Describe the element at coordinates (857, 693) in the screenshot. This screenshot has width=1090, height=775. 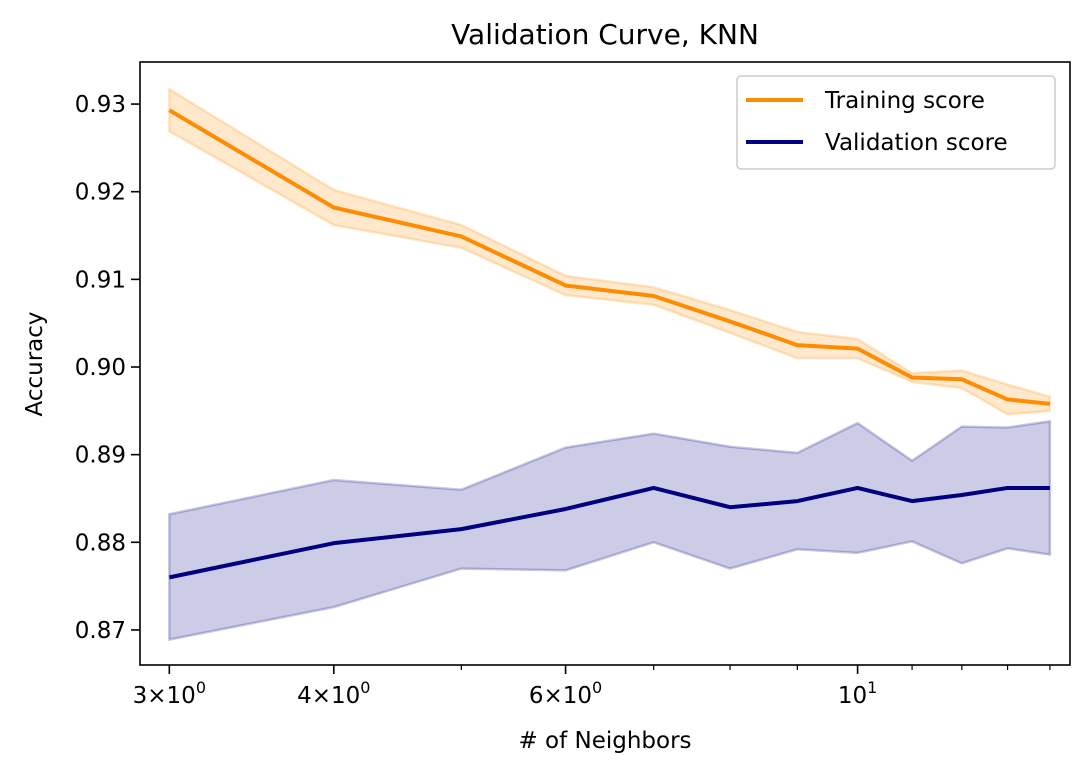
I see `x-tick-label: 101` at that location.